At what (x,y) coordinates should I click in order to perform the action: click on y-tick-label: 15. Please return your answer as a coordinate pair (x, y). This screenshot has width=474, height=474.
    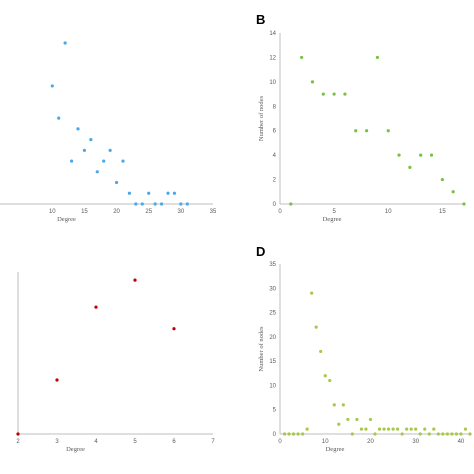
    Looking at the image, I should click on (272, 362).